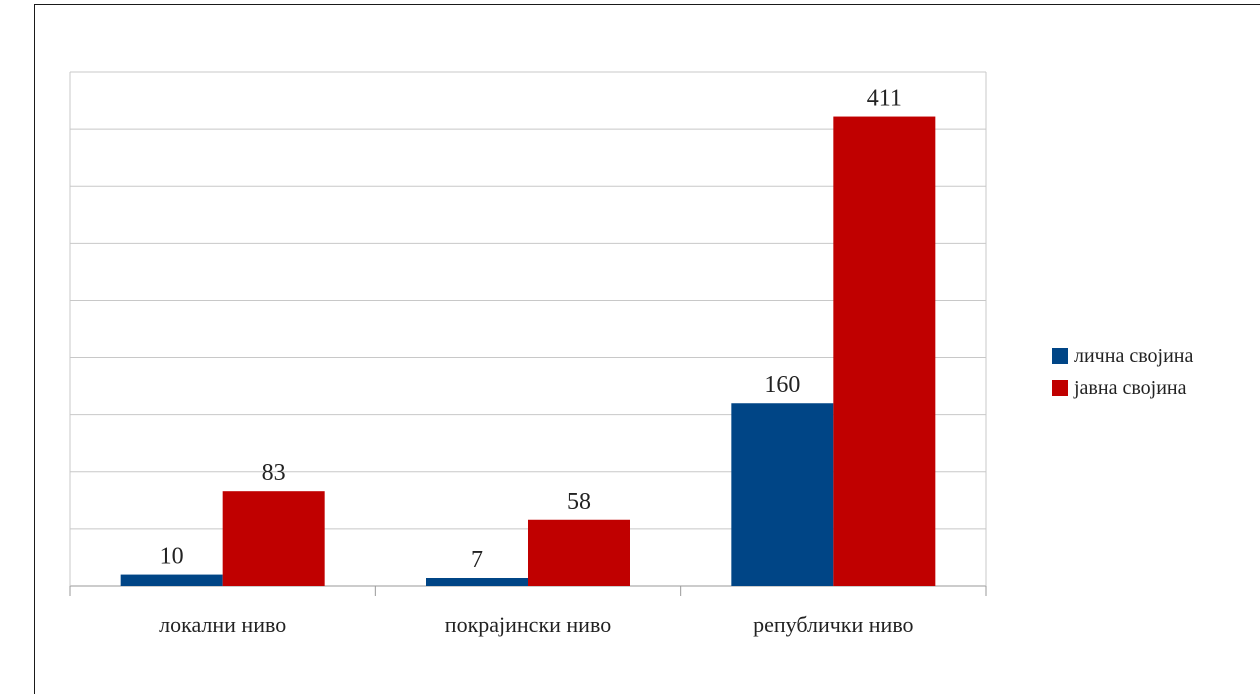  Describe the element at coordinates (172, 557) in the screenshot. I see `data-label: 10` at that location.